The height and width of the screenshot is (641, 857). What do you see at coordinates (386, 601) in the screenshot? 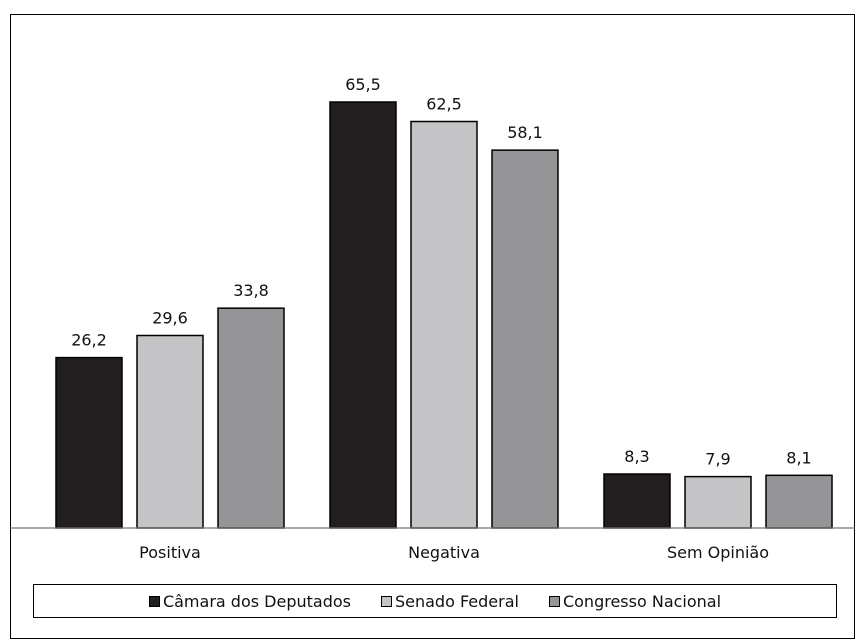
I see `legend-swatch-senado` at bounding box center [386, 601].